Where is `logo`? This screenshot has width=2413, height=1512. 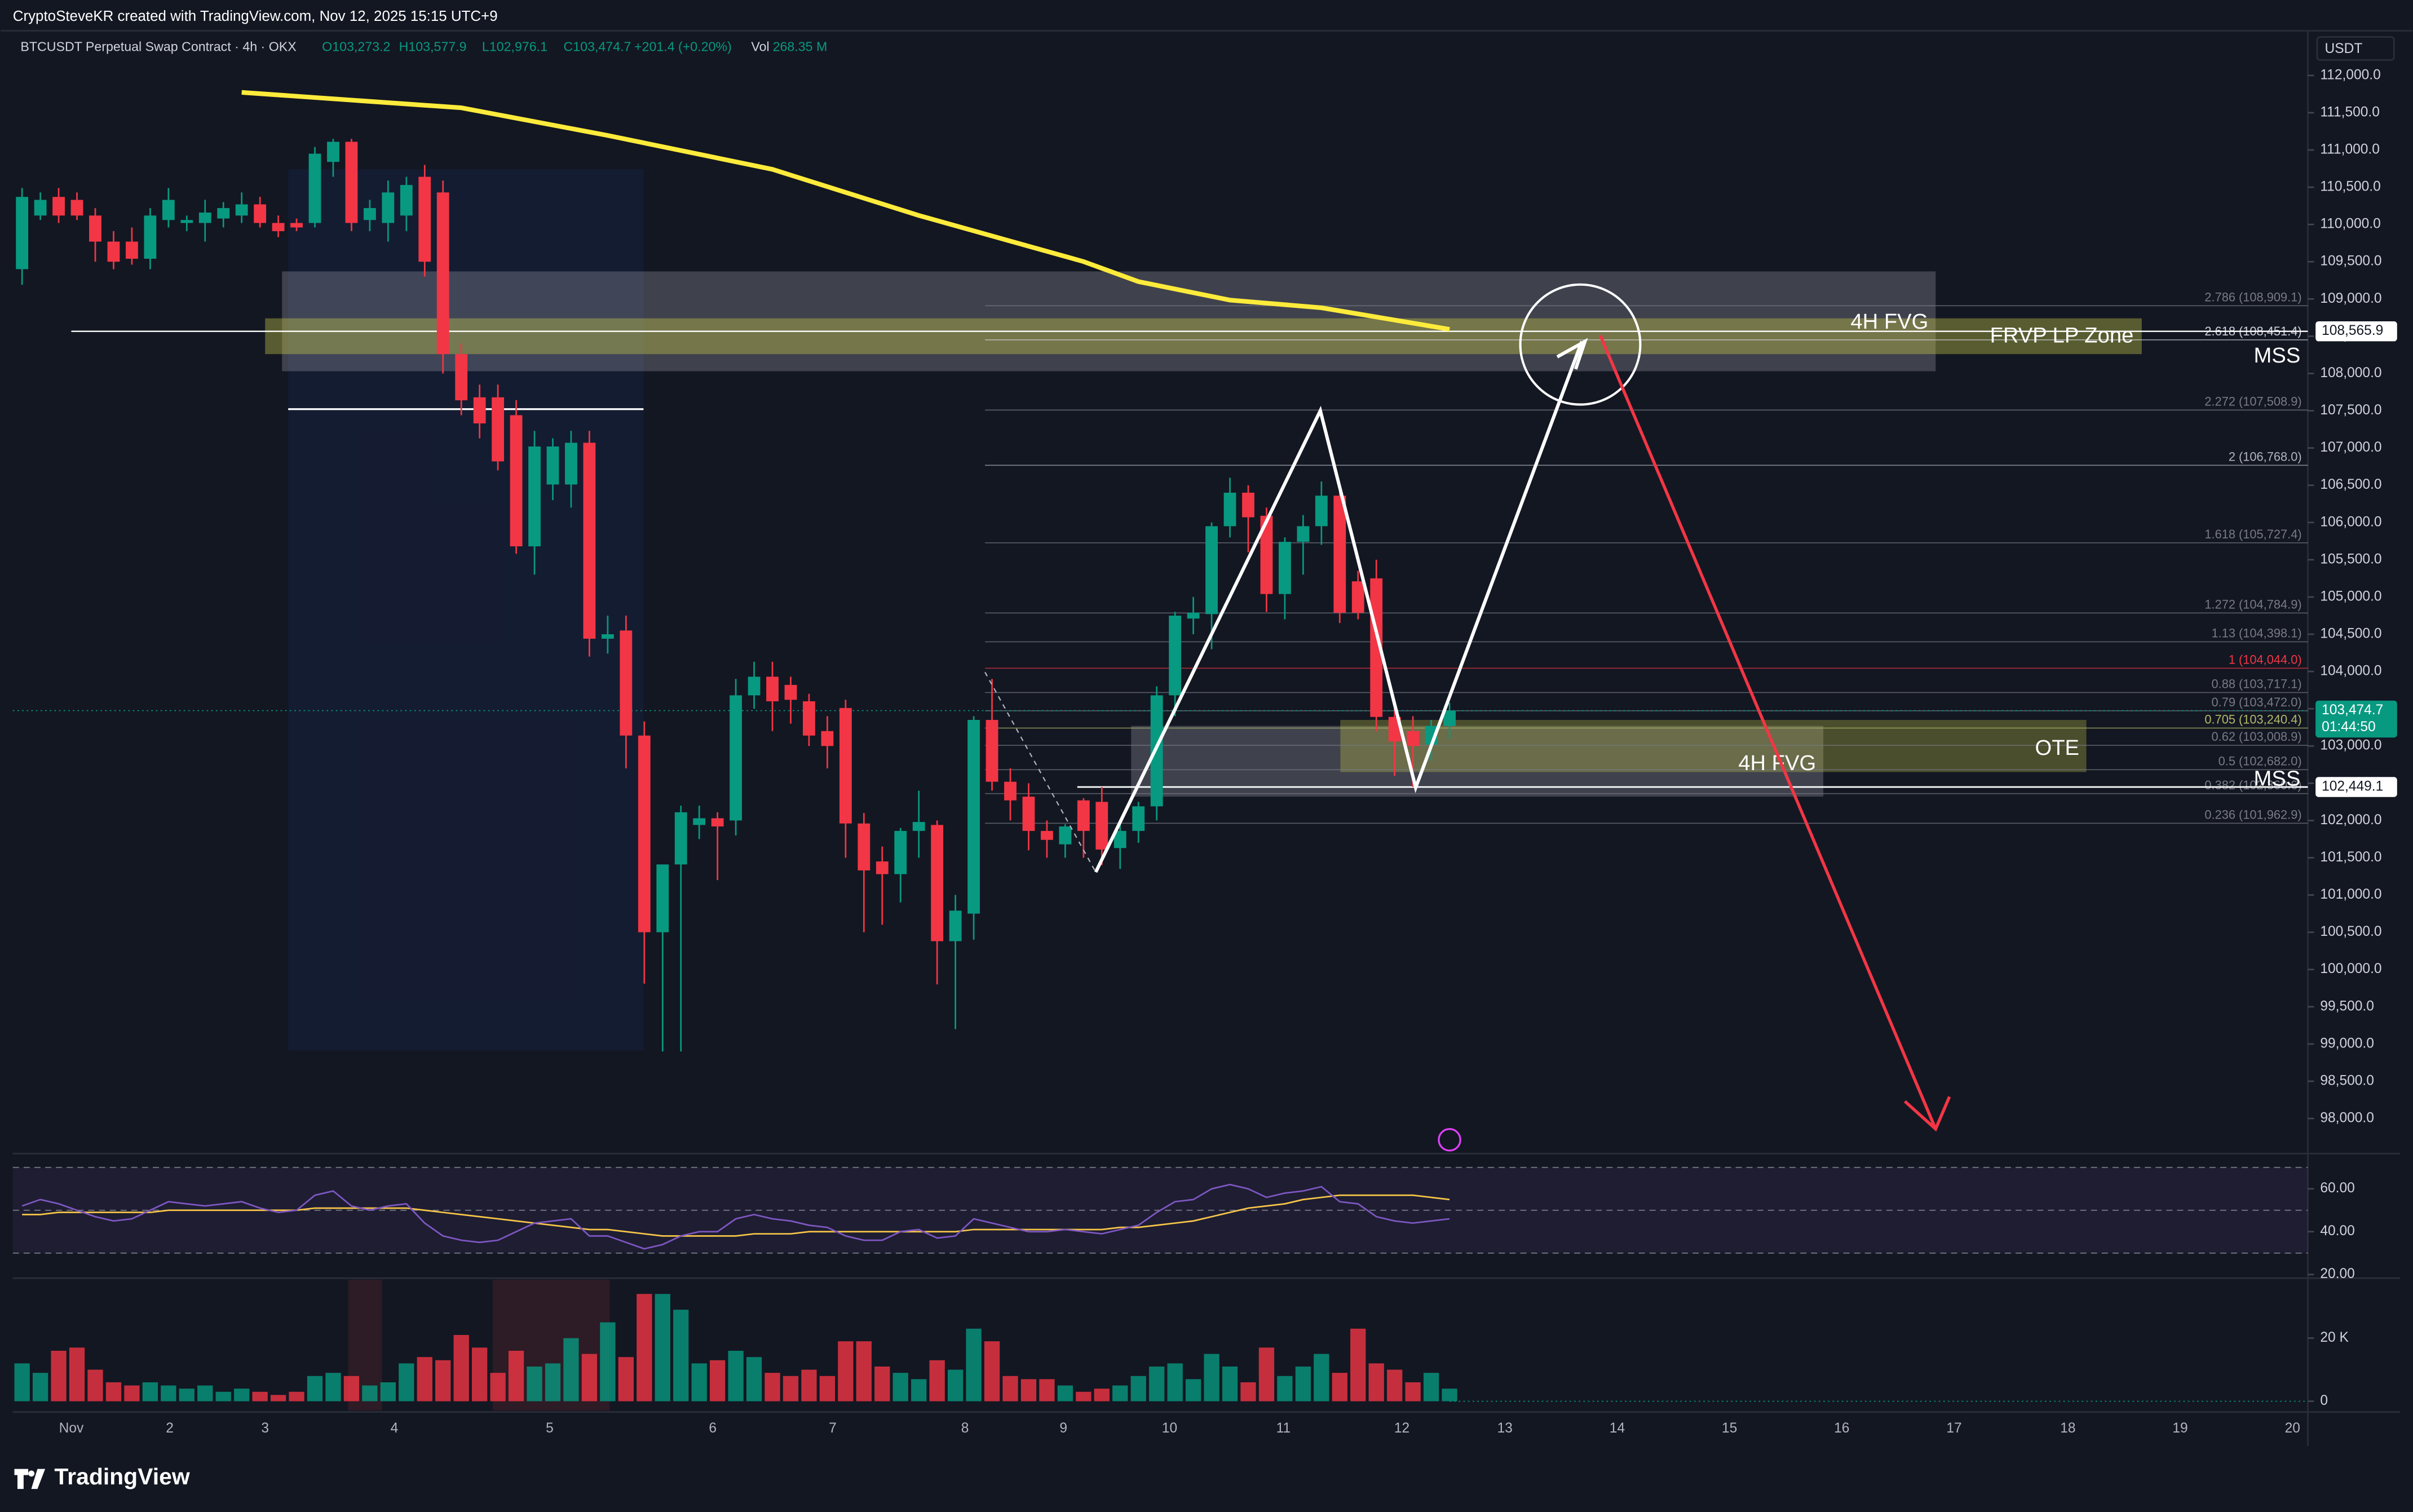 logo is located at coordinates (30, 1479).